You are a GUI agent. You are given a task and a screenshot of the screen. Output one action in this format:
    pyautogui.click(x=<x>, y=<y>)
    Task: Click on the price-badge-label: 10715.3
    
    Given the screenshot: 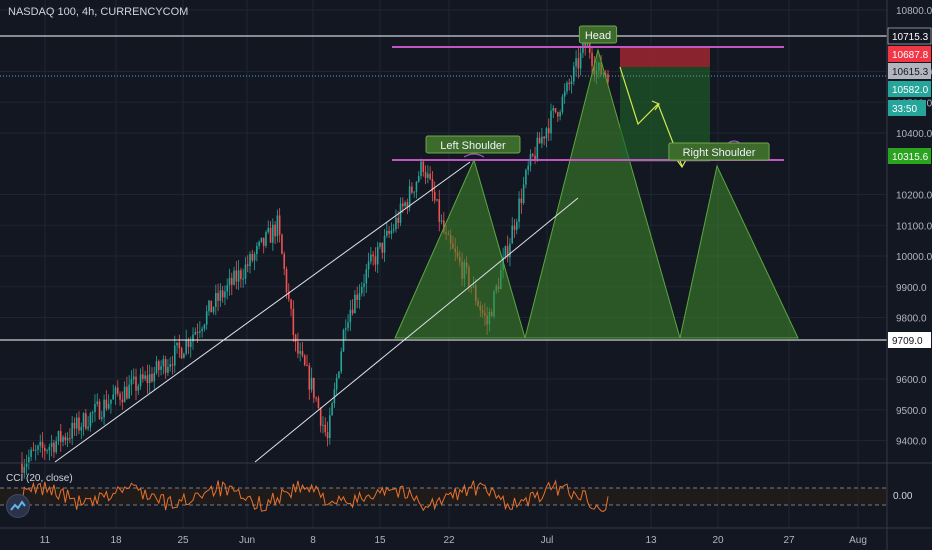 What is the action you would take?
    pyautogui.click(x=910, y=37)
    